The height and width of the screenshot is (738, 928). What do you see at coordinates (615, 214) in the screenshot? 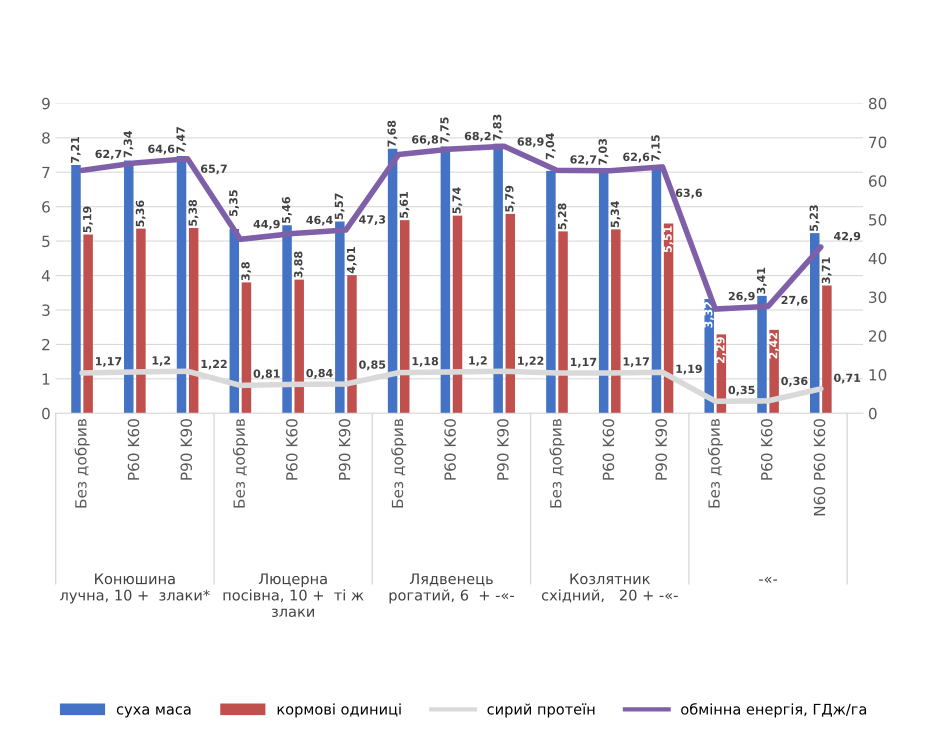
I see `data-label: 5,34` at bounding box center [615, 214].